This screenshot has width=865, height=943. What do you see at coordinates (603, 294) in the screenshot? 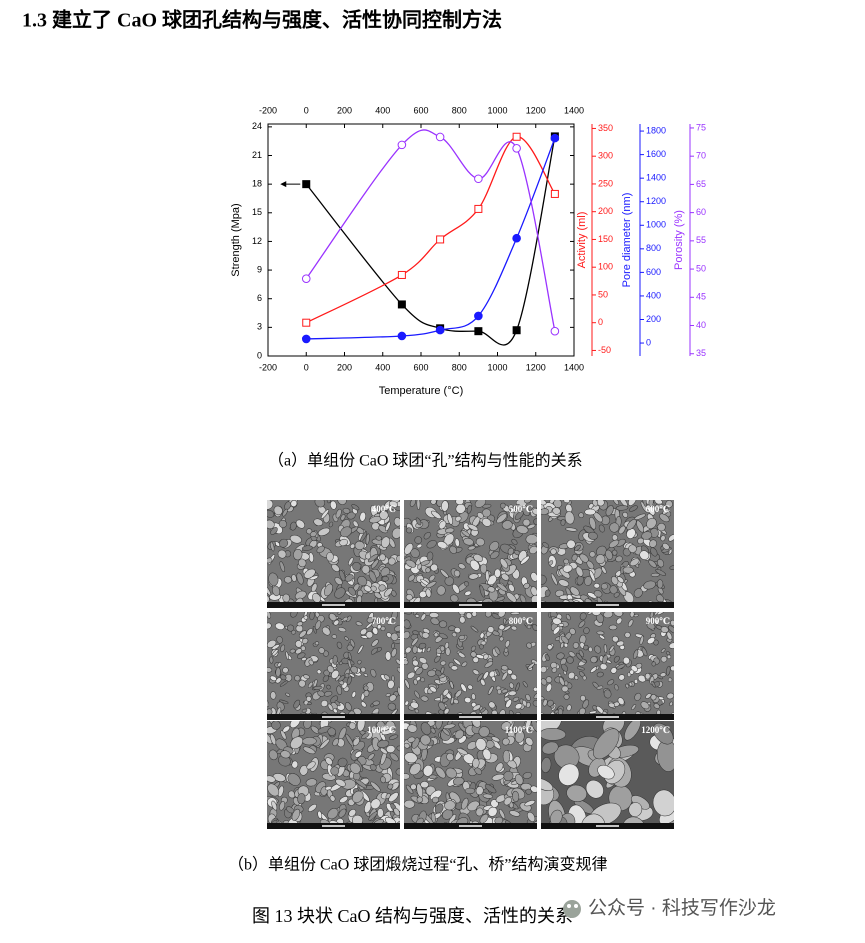
I see `y2-tick-label: 50` at bounding box center [603, 294].